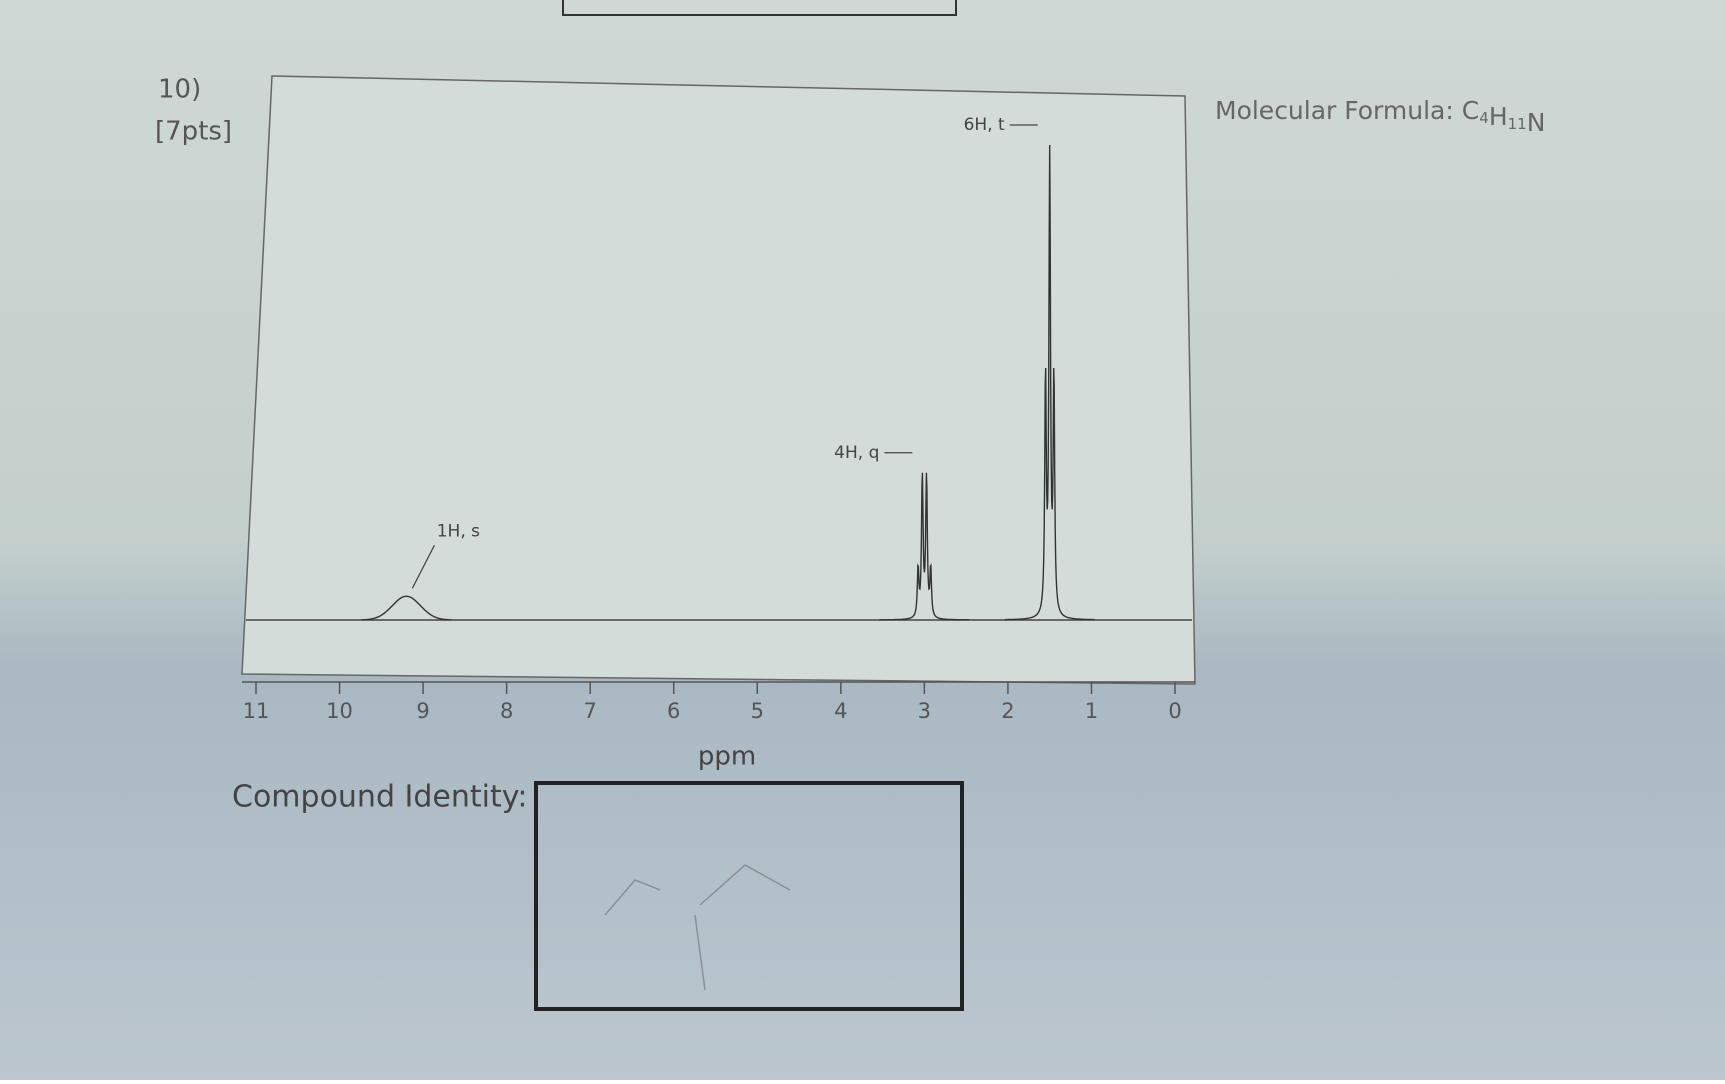  I want to click on x-tick-label: 0, so click(1174, 711).